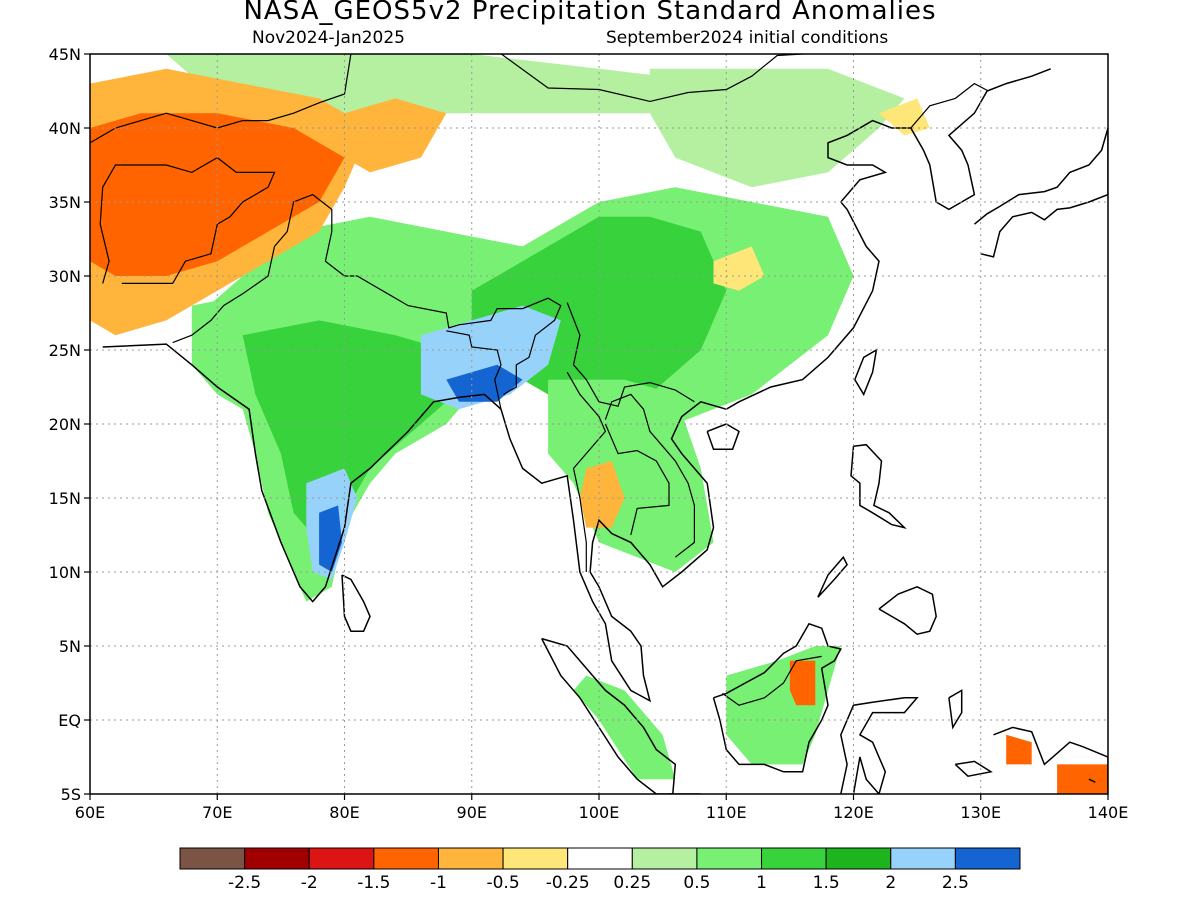 The image size is (1200, 900). Describe the element at coordinates (502, 883) in the screenshot. I see `colorbar-label: -0.5` at that location.